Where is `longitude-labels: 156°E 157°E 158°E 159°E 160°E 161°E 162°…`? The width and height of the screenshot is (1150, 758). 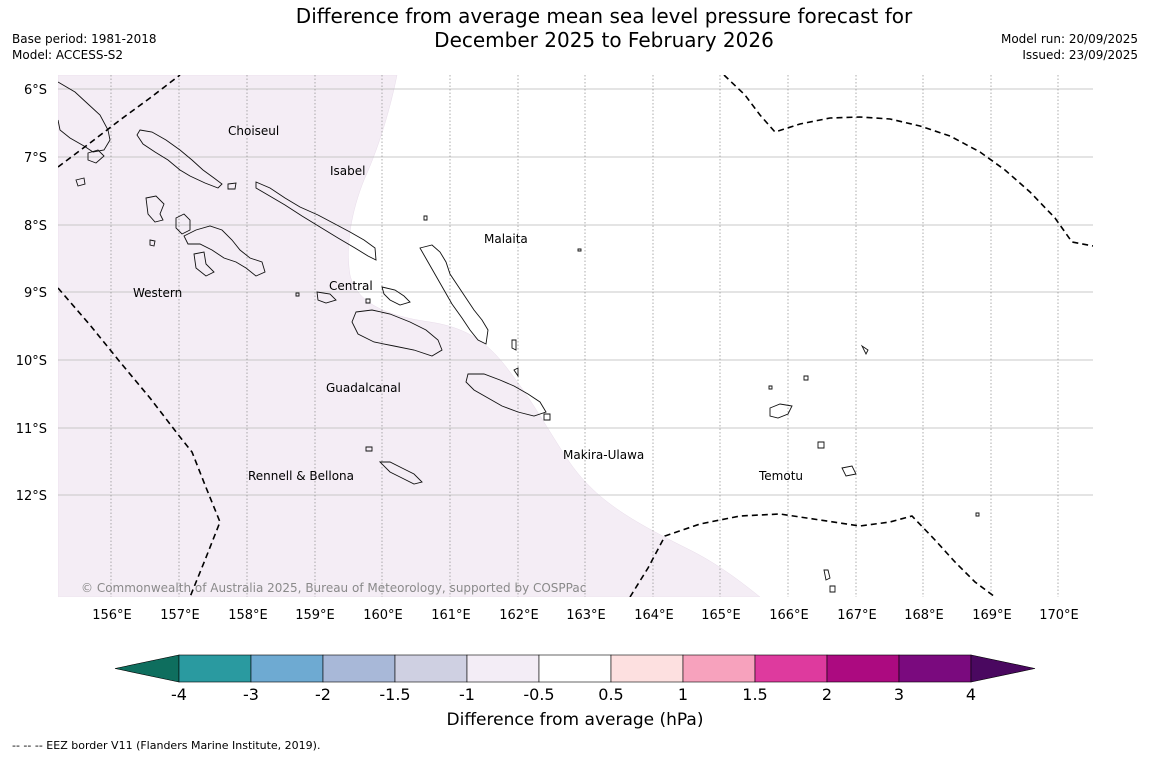 longitude-labels: 156°E 157°E 158°E 159°E 160°E 161°E 162°… is located at coordinates (585, 615).